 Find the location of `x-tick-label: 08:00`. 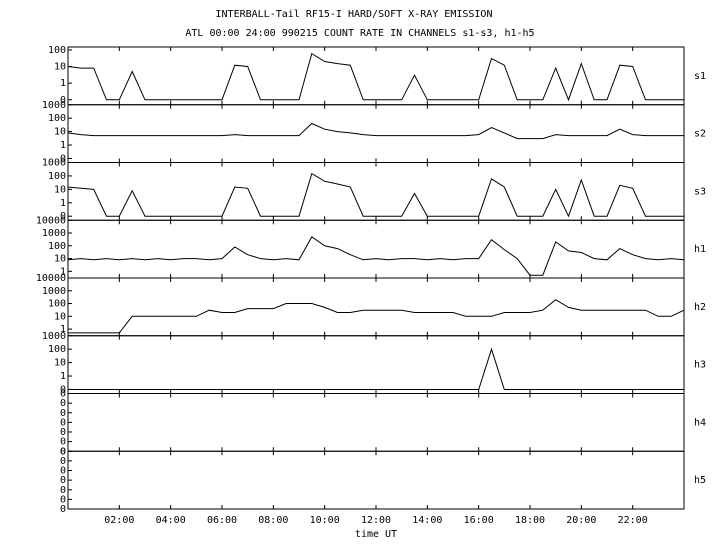

x-tick-label: 08:00 is located at coordinates (273, 520).